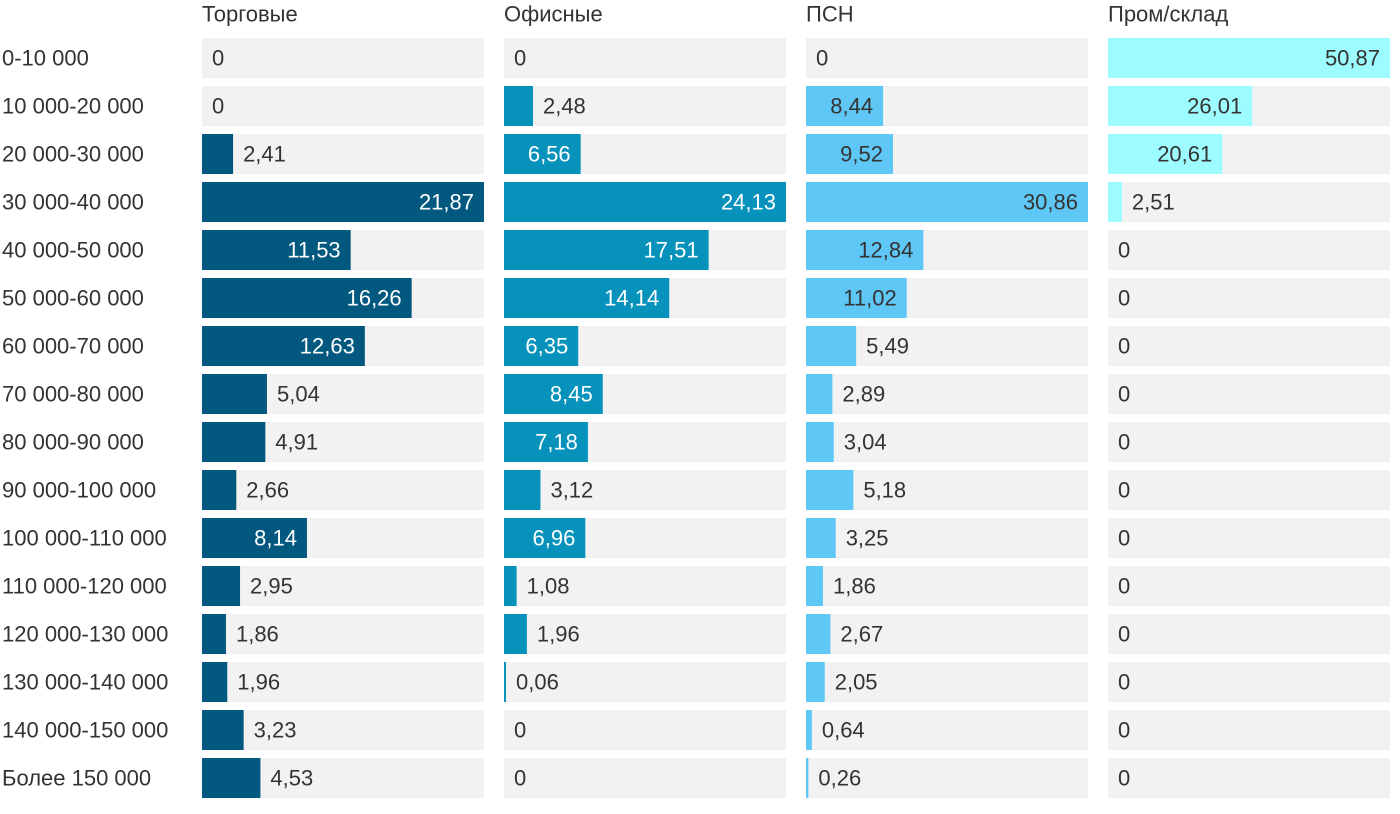 Image resolution: width=1400 pixels, height=814 pixels. Describe the element at coordinates (1050, 202) in the screenshot. I see `data-label: 30,86` at that location.